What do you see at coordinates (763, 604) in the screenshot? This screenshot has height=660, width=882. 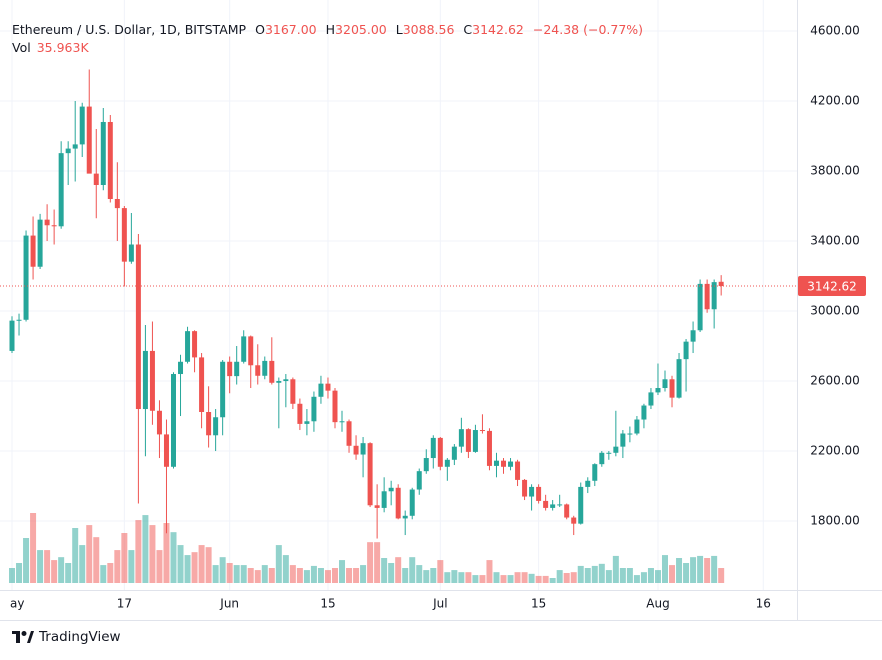 I see `x-tick-label: 16` at bounding box center [763, 604].